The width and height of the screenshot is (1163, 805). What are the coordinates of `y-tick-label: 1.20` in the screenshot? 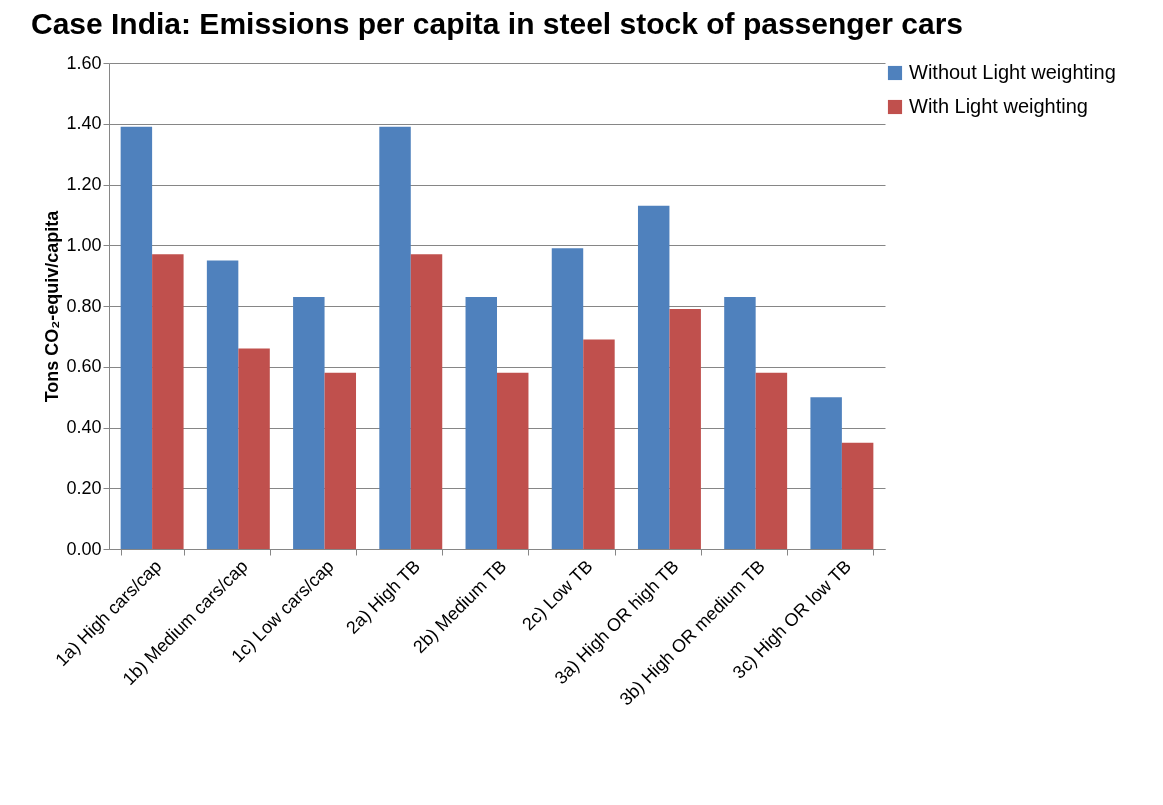 It's located at (84, 184).